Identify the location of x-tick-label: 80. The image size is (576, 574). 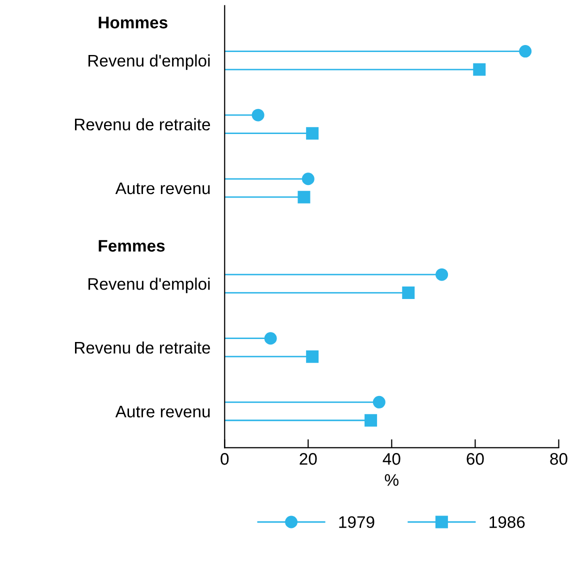
(559, 459).